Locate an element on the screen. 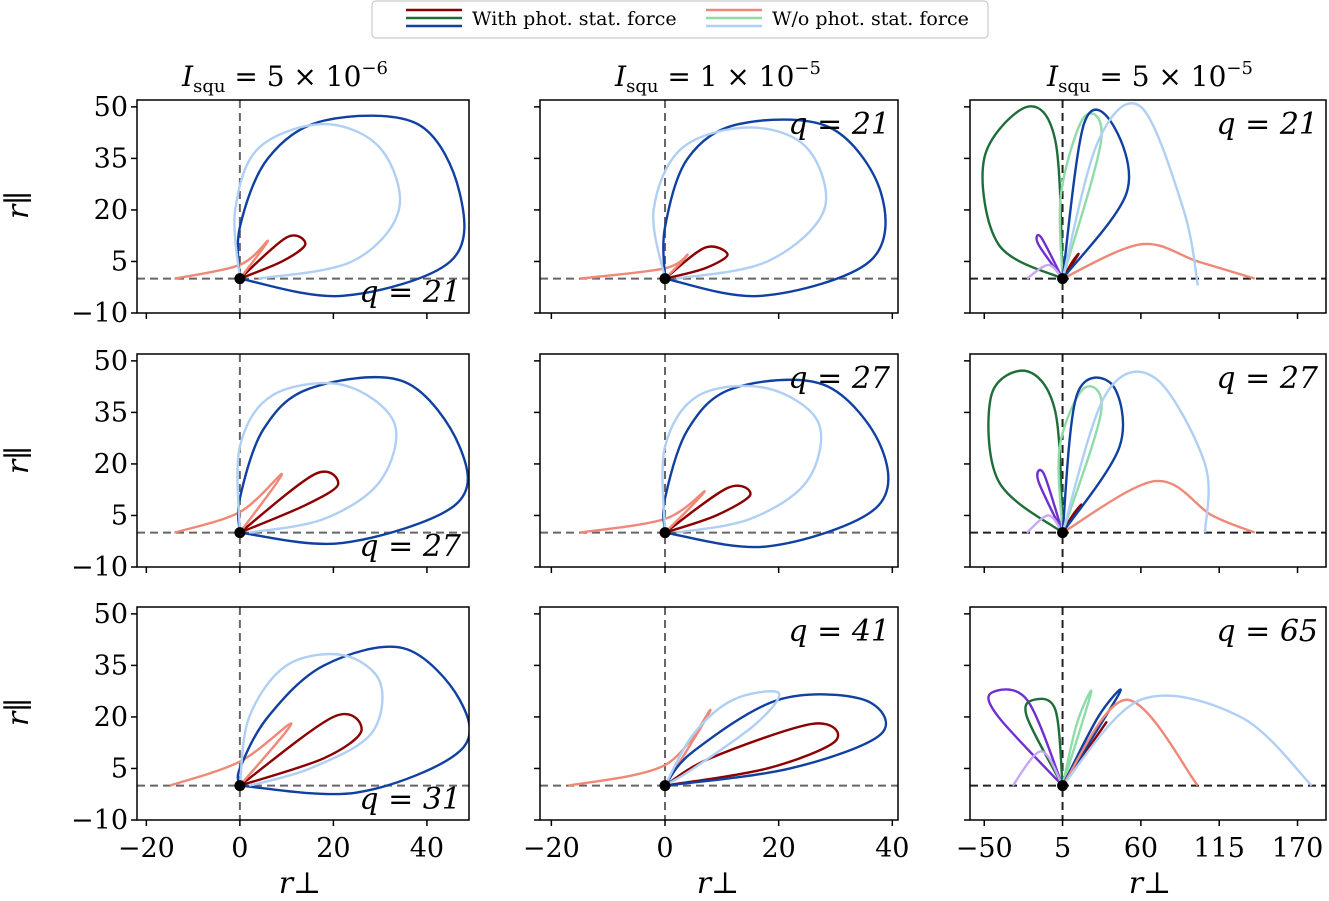 This screenshot has height=901, width=1329. legend-frame is located at coordinates (680, 19).